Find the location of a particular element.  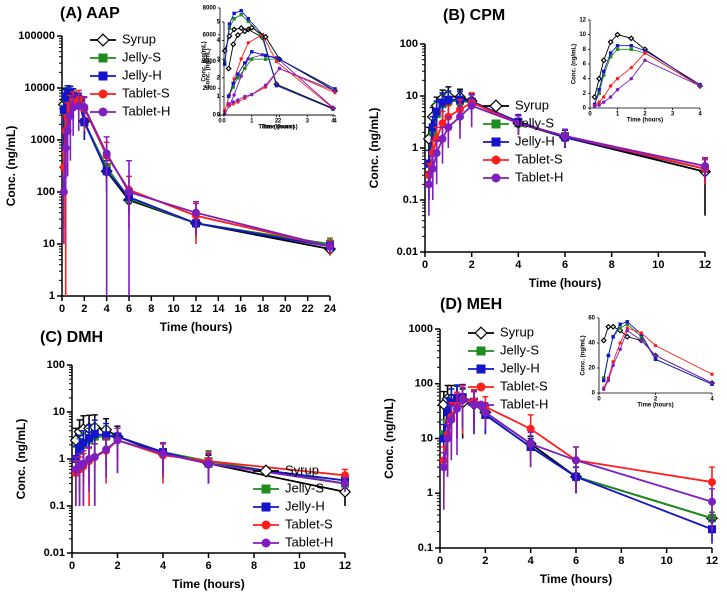

legend-label: Tablet-H is located at coordinates (309, 541).